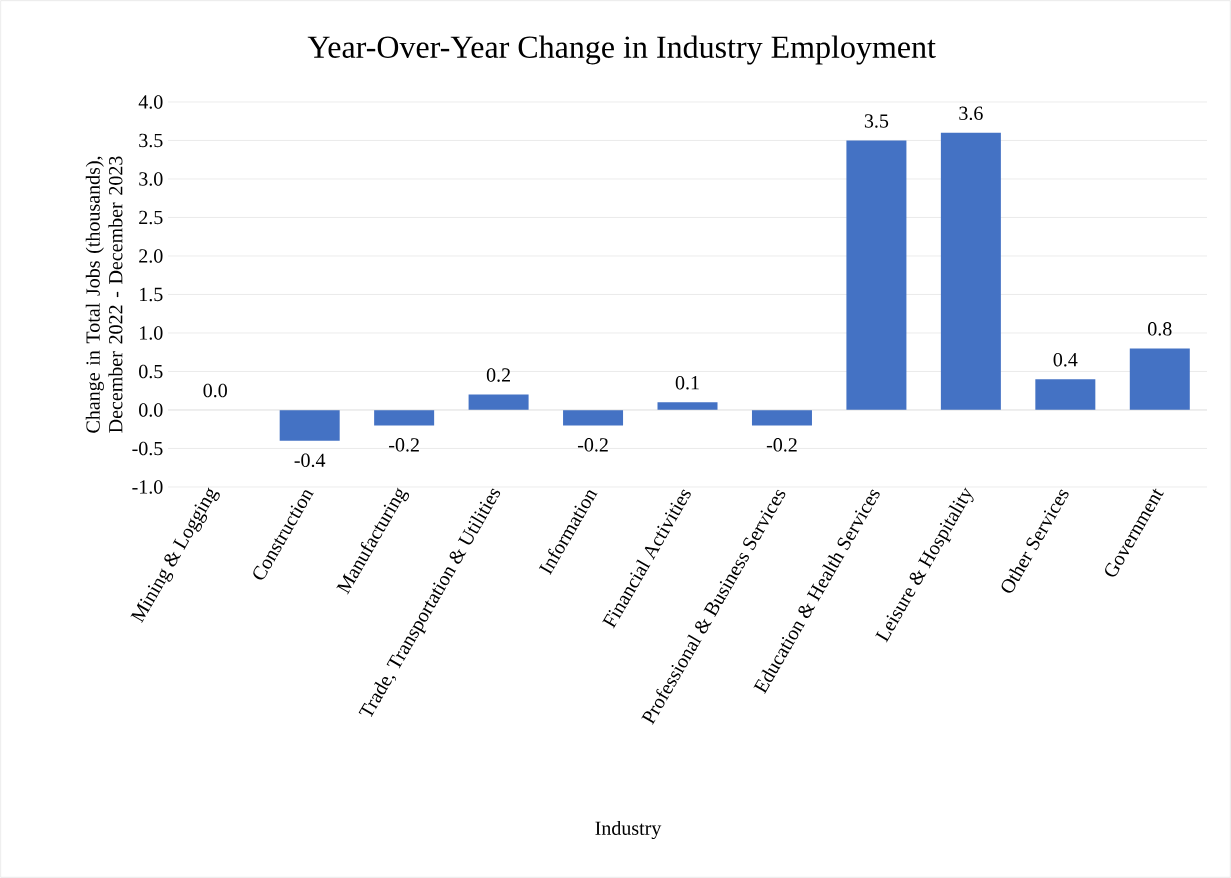 The height and width of the screenshot is (878, 1231). Describe the element at coordinates (971, 113) in the screenshot. I see `data-label: 3.6` at that location.